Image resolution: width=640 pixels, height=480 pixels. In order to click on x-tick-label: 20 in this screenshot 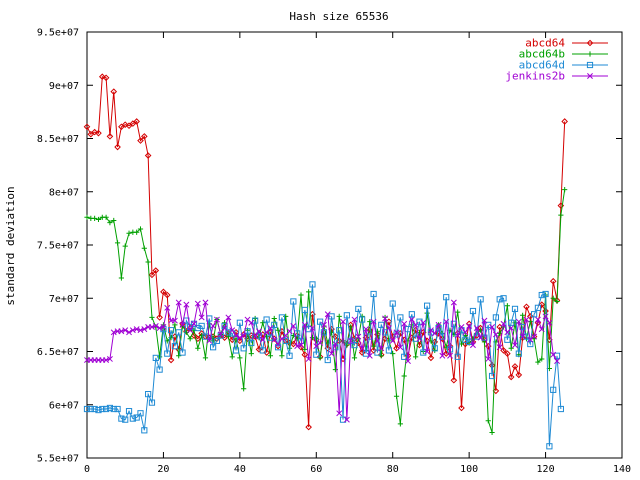, I will do `click(163, 469)`.